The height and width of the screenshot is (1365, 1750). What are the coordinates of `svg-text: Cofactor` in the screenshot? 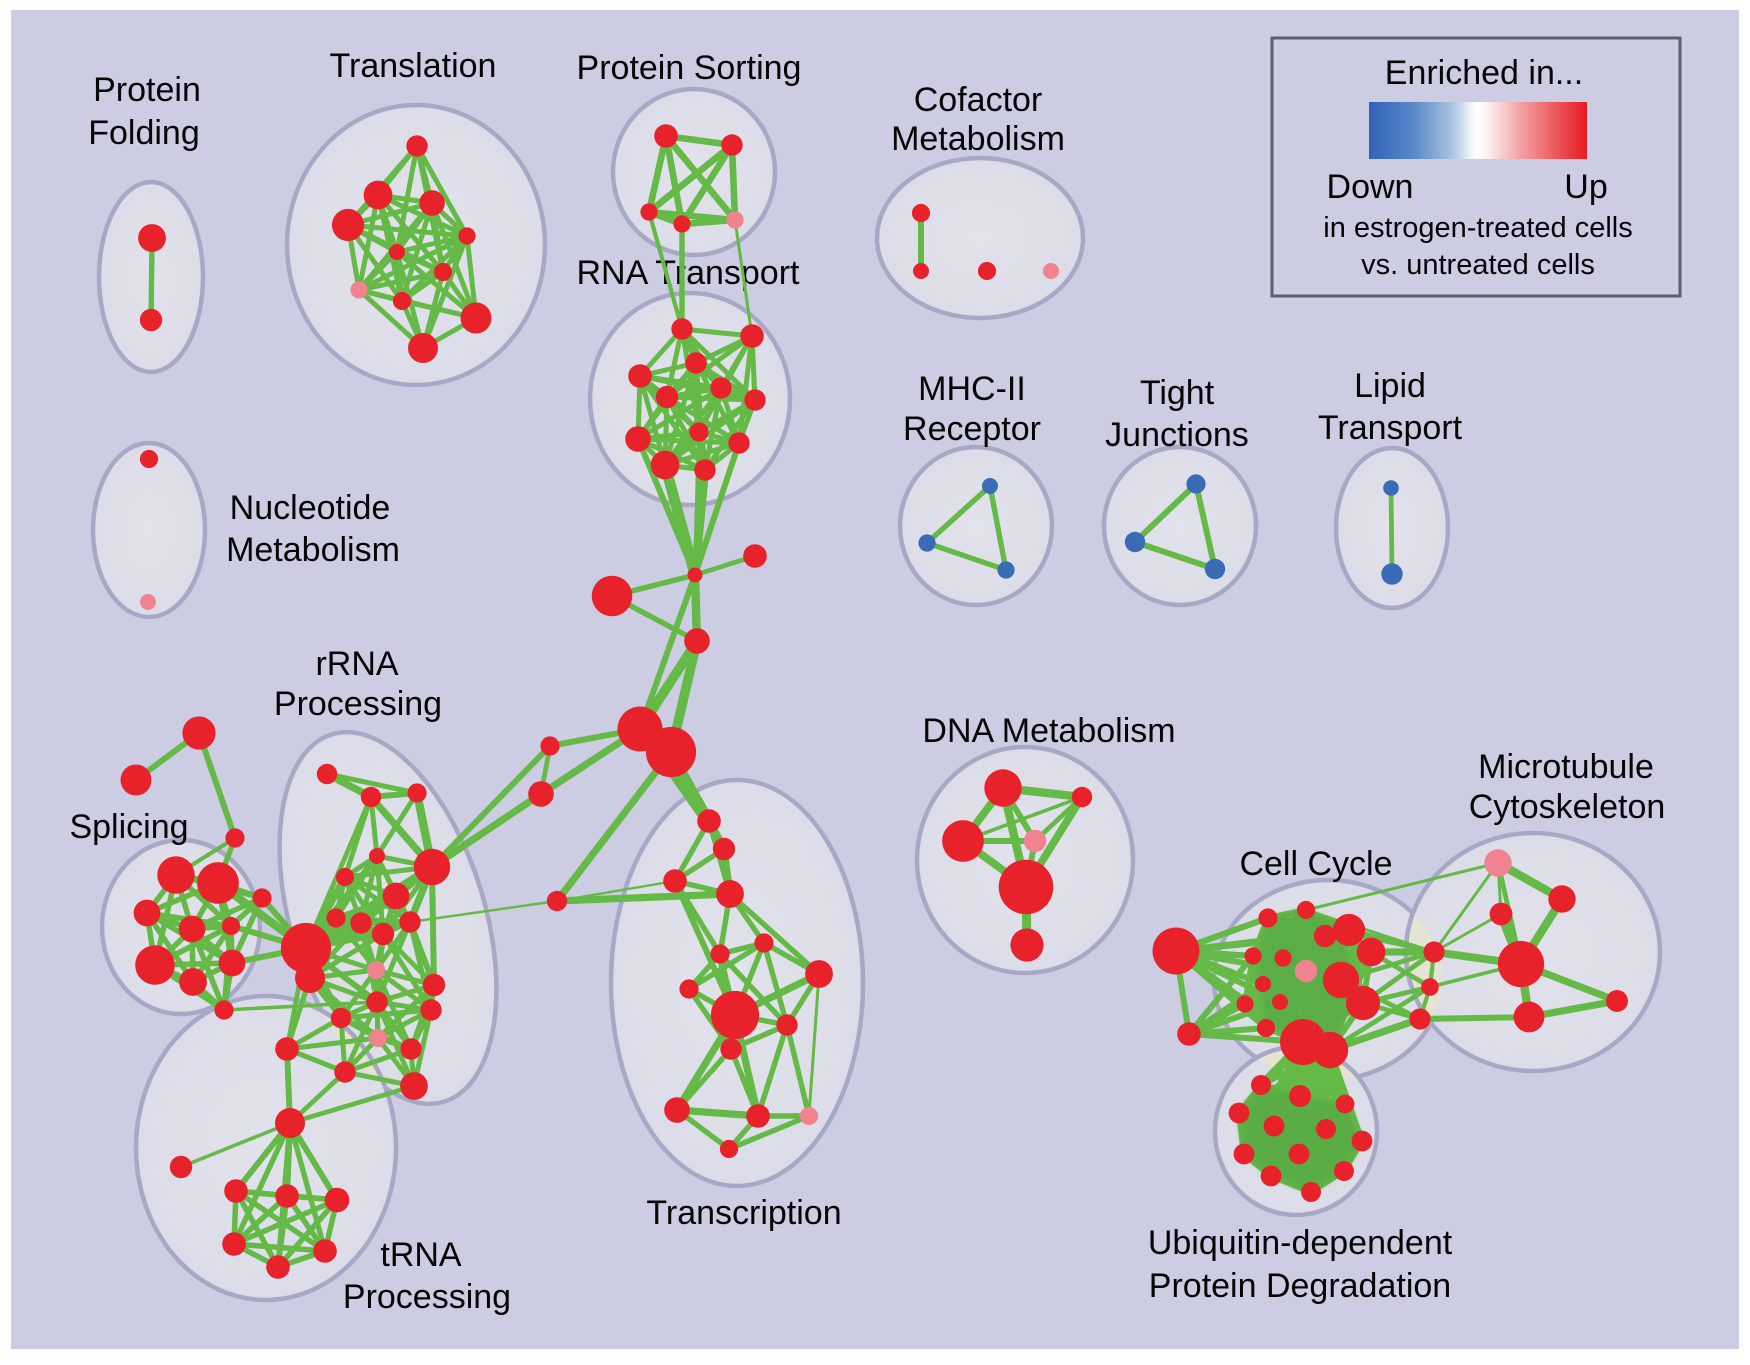 It's located at (978, 100).